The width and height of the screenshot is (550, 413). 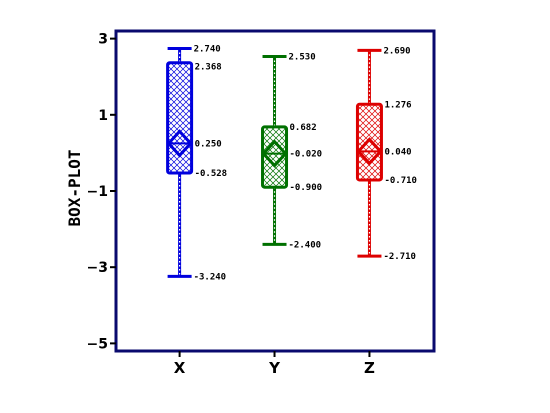 I want to click on value-label-min: -2.400, so click(x=305, y=245).